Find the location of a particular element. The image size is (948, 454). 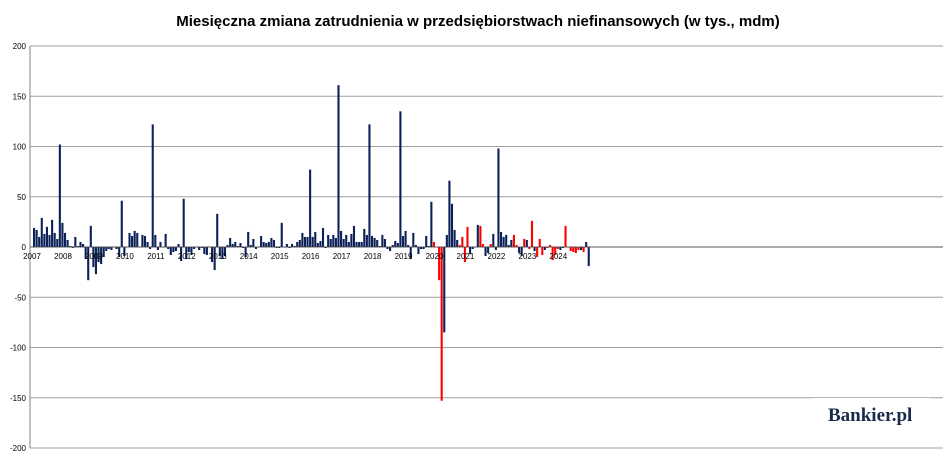

logo-suffix: .pl is located at coordinates (902, 415).